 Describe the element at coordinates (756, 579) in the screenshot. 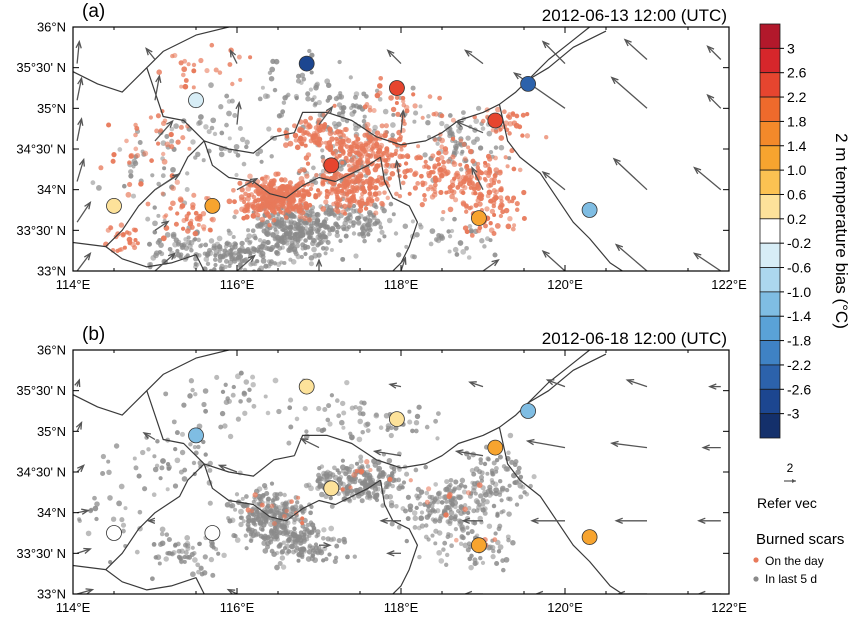

I see `legend-swatch-last-5d` at that location.